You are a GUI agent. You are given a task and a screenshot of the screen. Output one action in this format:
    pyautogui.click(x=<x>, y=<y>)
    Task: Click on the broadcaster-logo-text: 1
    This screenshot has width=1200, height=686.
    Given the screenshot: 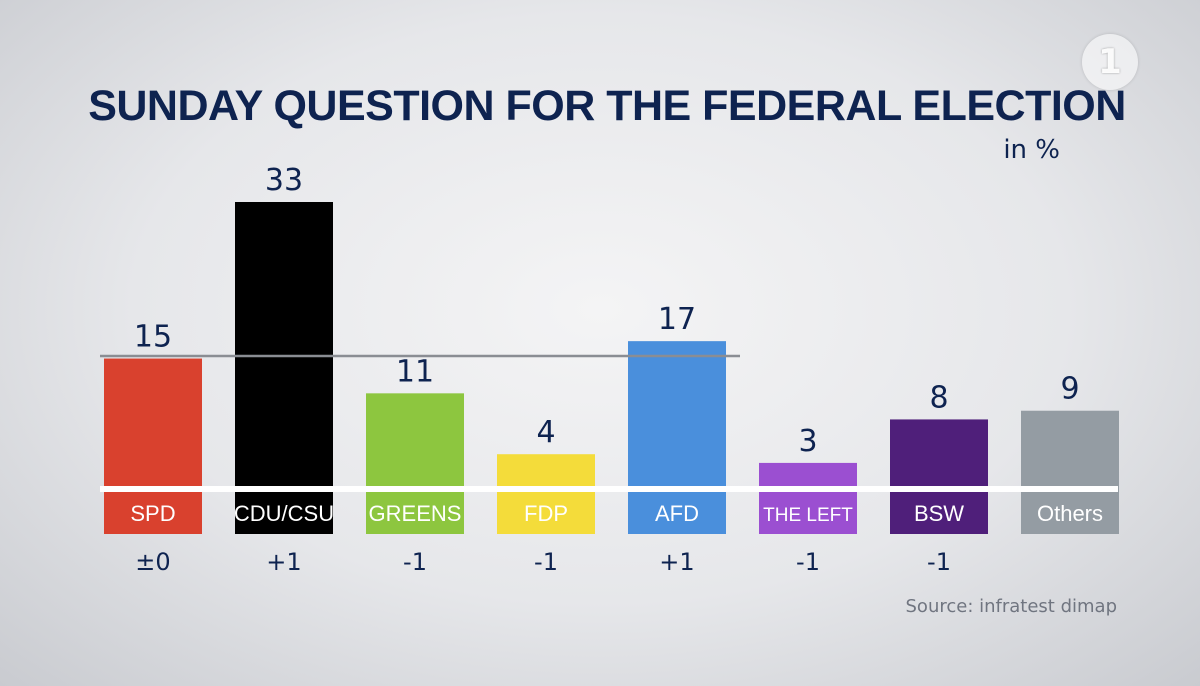 What is the action you would take?
    pyautogui.click(x=1110, y=62)
    